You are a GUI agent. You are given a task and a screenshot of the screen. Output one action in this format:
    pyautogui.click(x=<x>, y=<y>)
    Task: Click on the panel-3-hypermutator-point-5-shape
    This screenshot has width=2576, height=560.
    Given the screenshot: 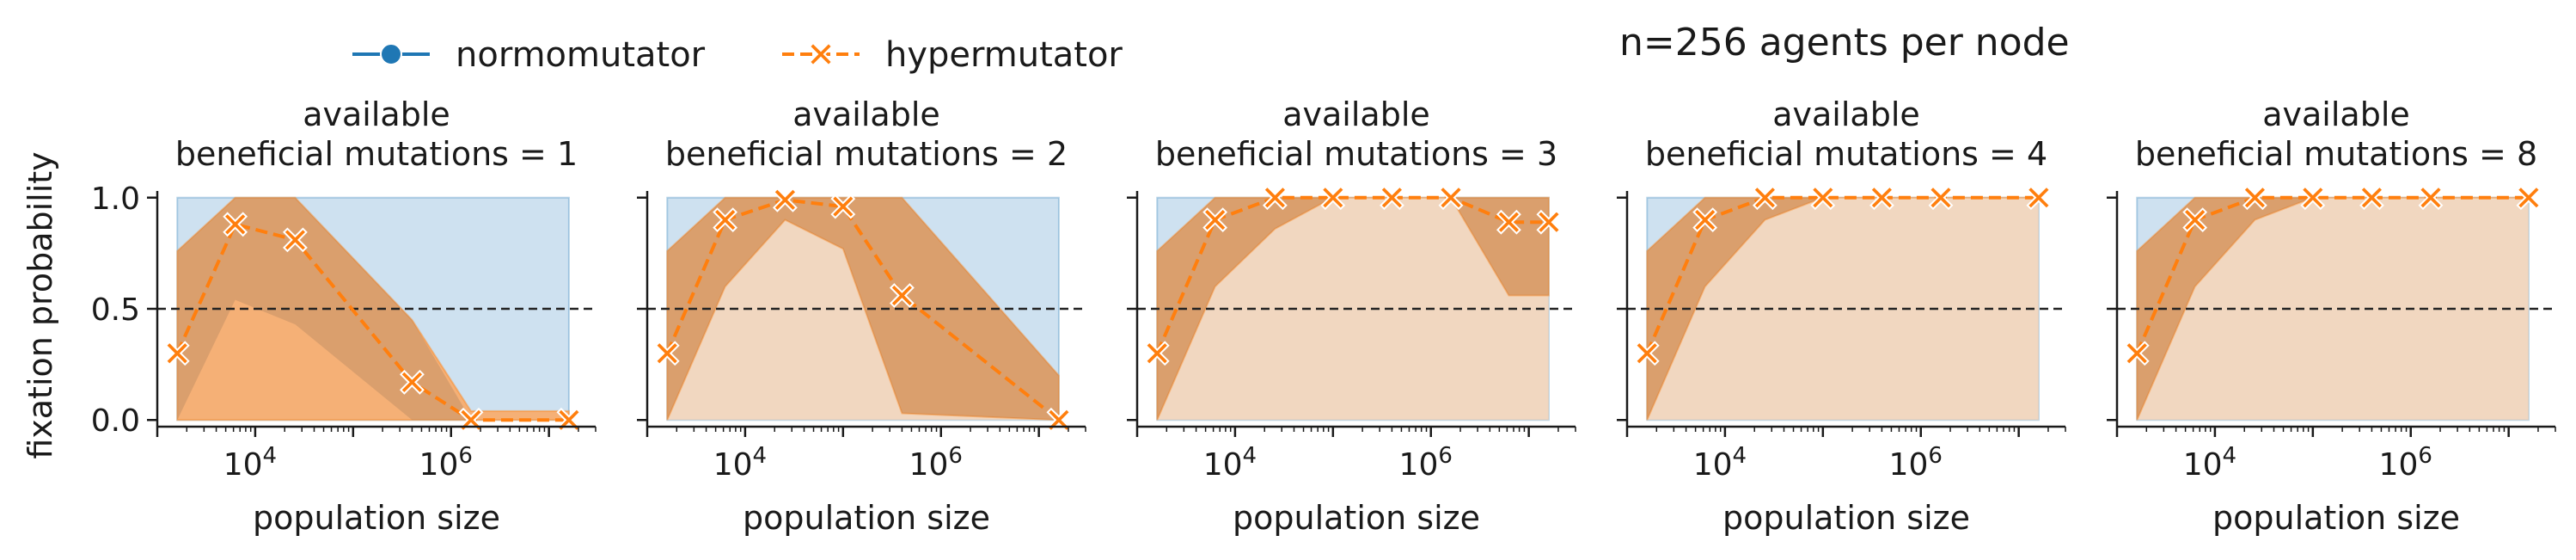 What is the action you would take?
    pyautogui.click(x=1391, y=198)
    